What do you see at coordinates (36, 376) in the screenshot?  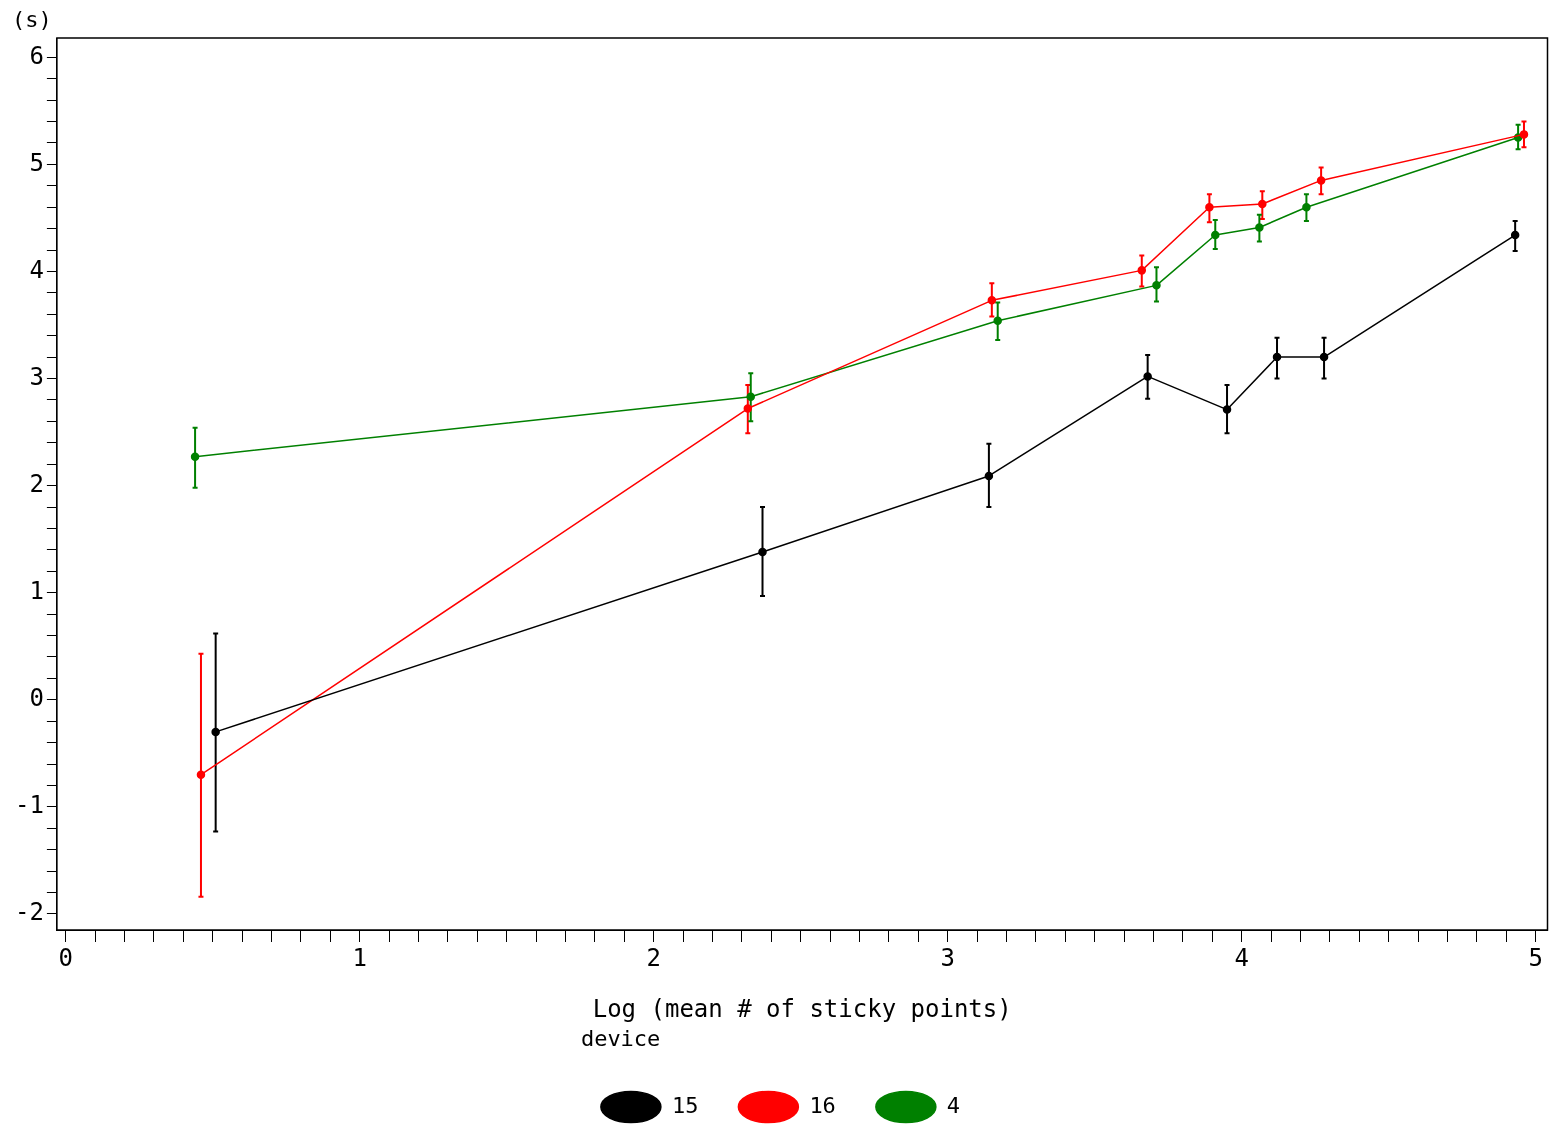 I see `y-tick-label: 3` at bounding box center [36, 376].